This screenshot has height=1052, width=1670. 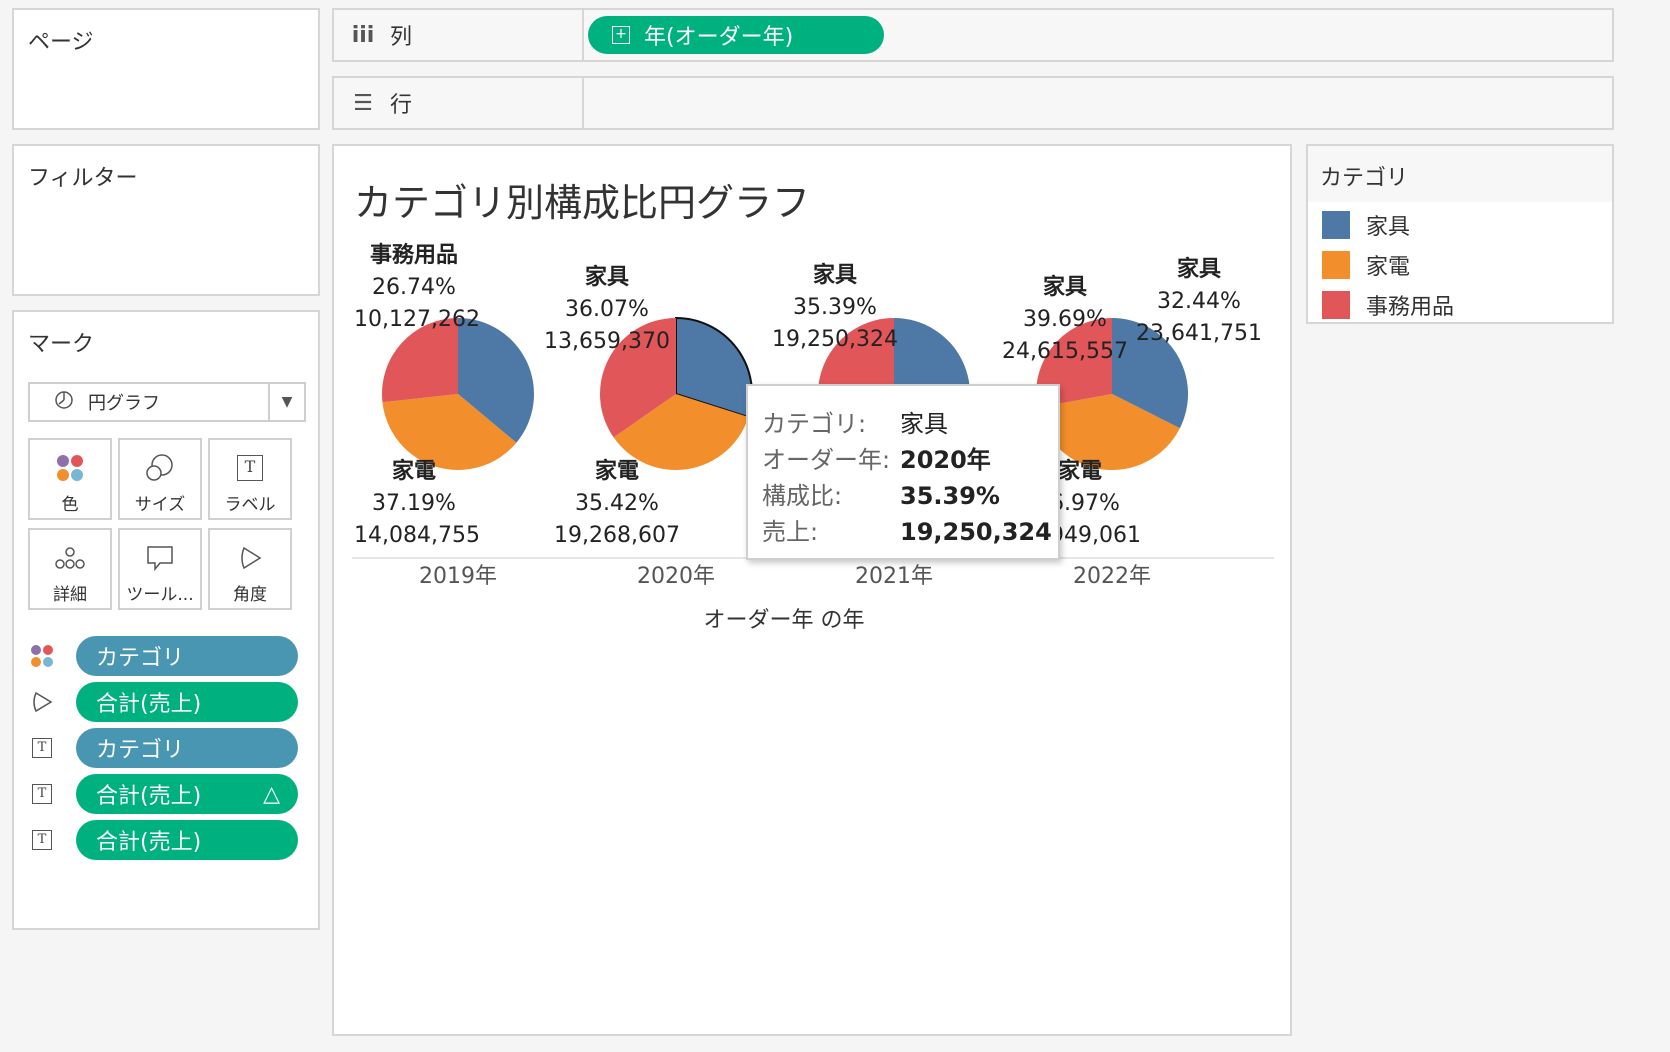 I want to click on tooltip-key: 売上:, so click(x=790, y=532).